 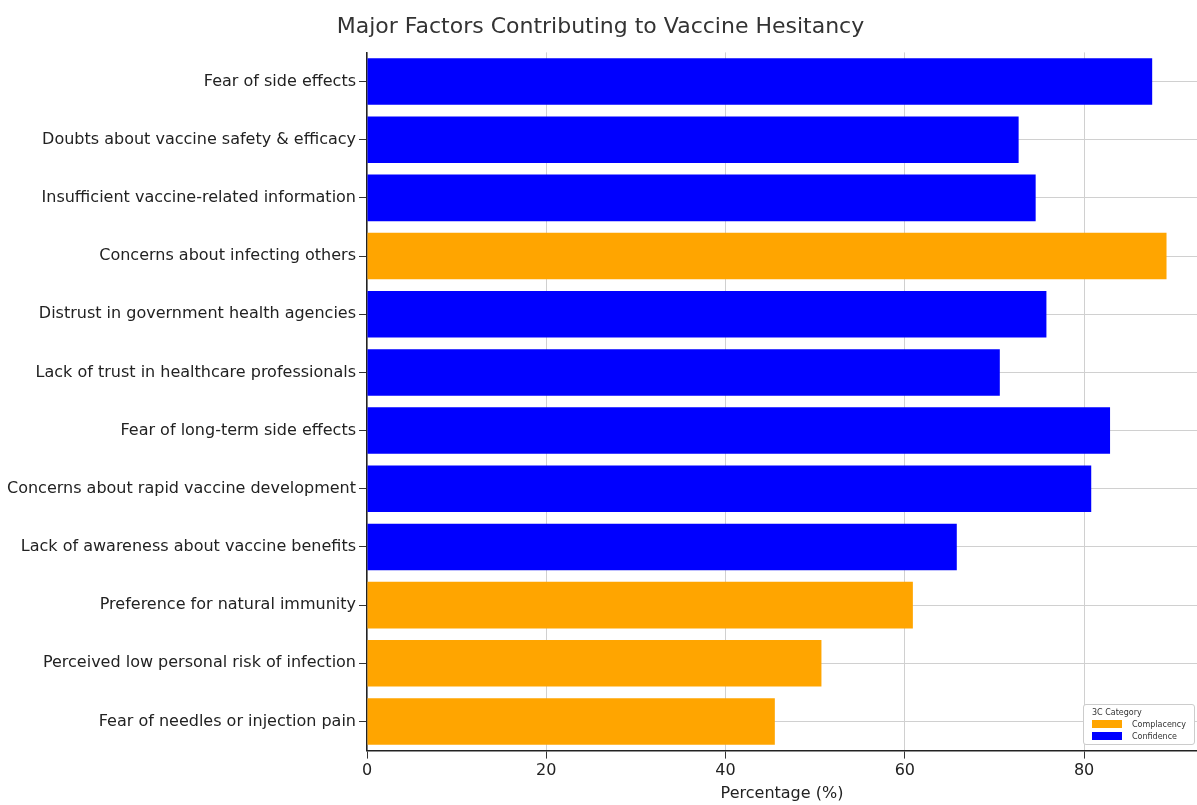 I want to click on y-tick-label: Distrust in government health agencies, so click(x=197, y=313).